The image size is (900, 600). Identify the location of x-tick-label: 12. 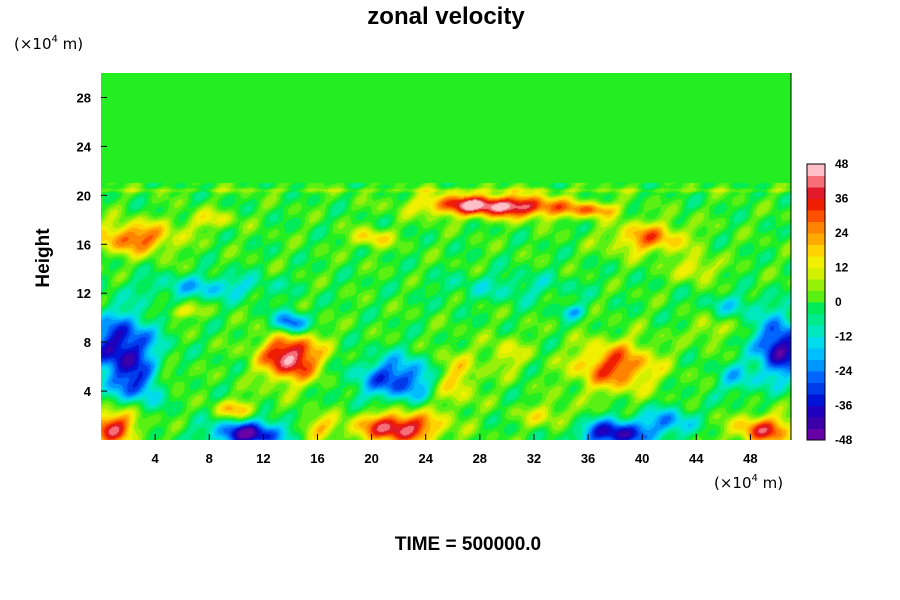
(263, 458).